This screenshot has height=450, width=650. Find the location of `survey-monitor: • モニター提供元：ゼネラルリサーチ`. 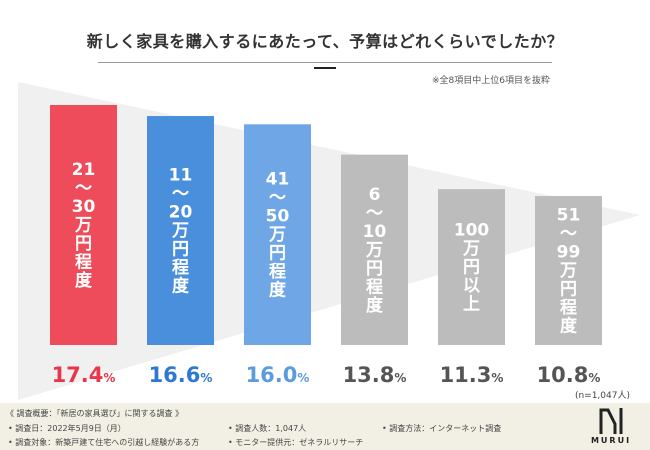

survey-monitor: • モニター提供元：ゼネラルリサーチ is located at coordinates (296, 442).